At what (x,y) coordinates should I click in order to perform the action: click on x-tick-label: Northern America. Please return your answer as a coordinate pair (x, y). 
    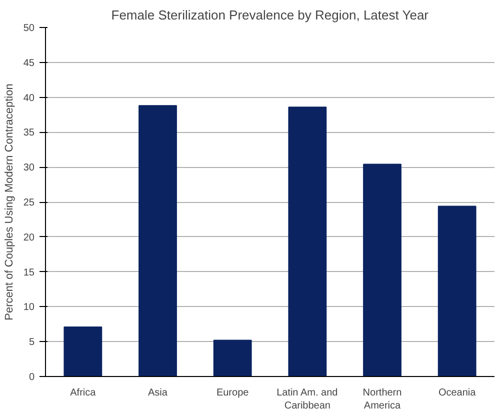
    Looking at the image, I should click on (382, 400).